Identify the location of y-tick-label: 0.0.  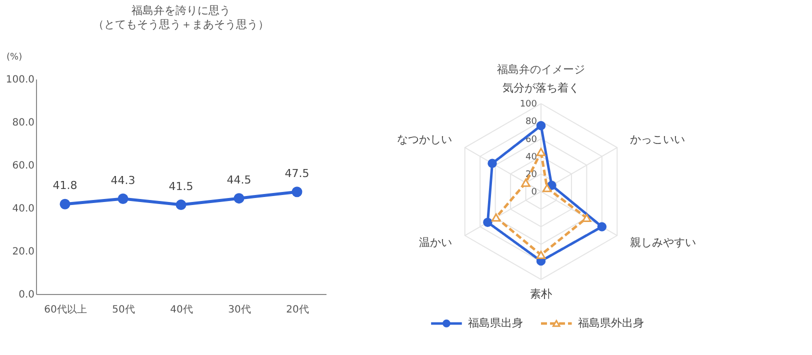
(26, 295).